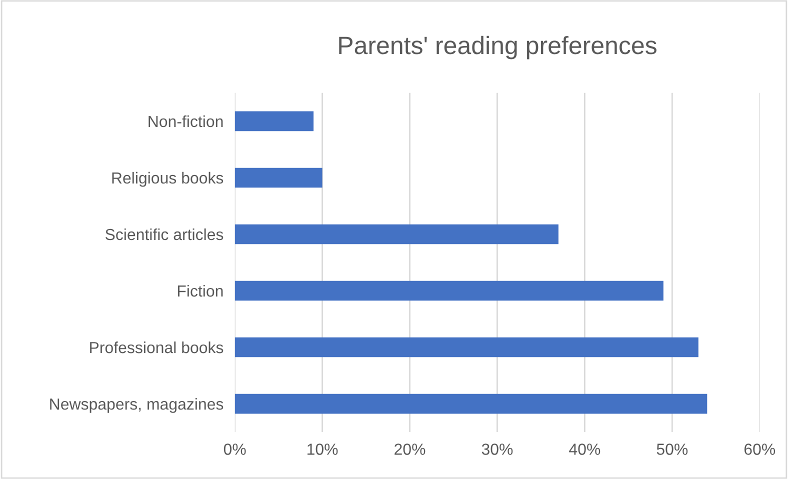  Describe the element at coordinates (760, 449) in the screenshot. I see `x-tick-label: 60%` at that location.